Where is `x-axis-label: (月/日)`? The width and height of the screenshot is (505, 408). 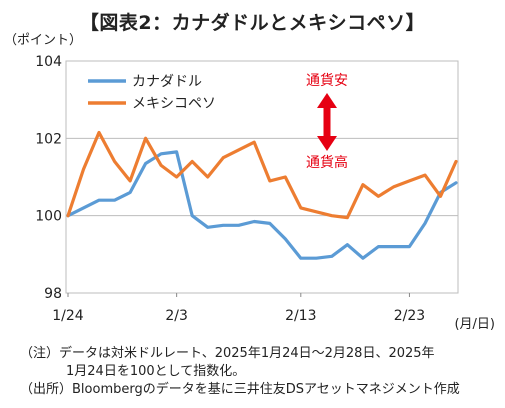 x-axis-label: (月/日) is located at coordinates (474, 324).